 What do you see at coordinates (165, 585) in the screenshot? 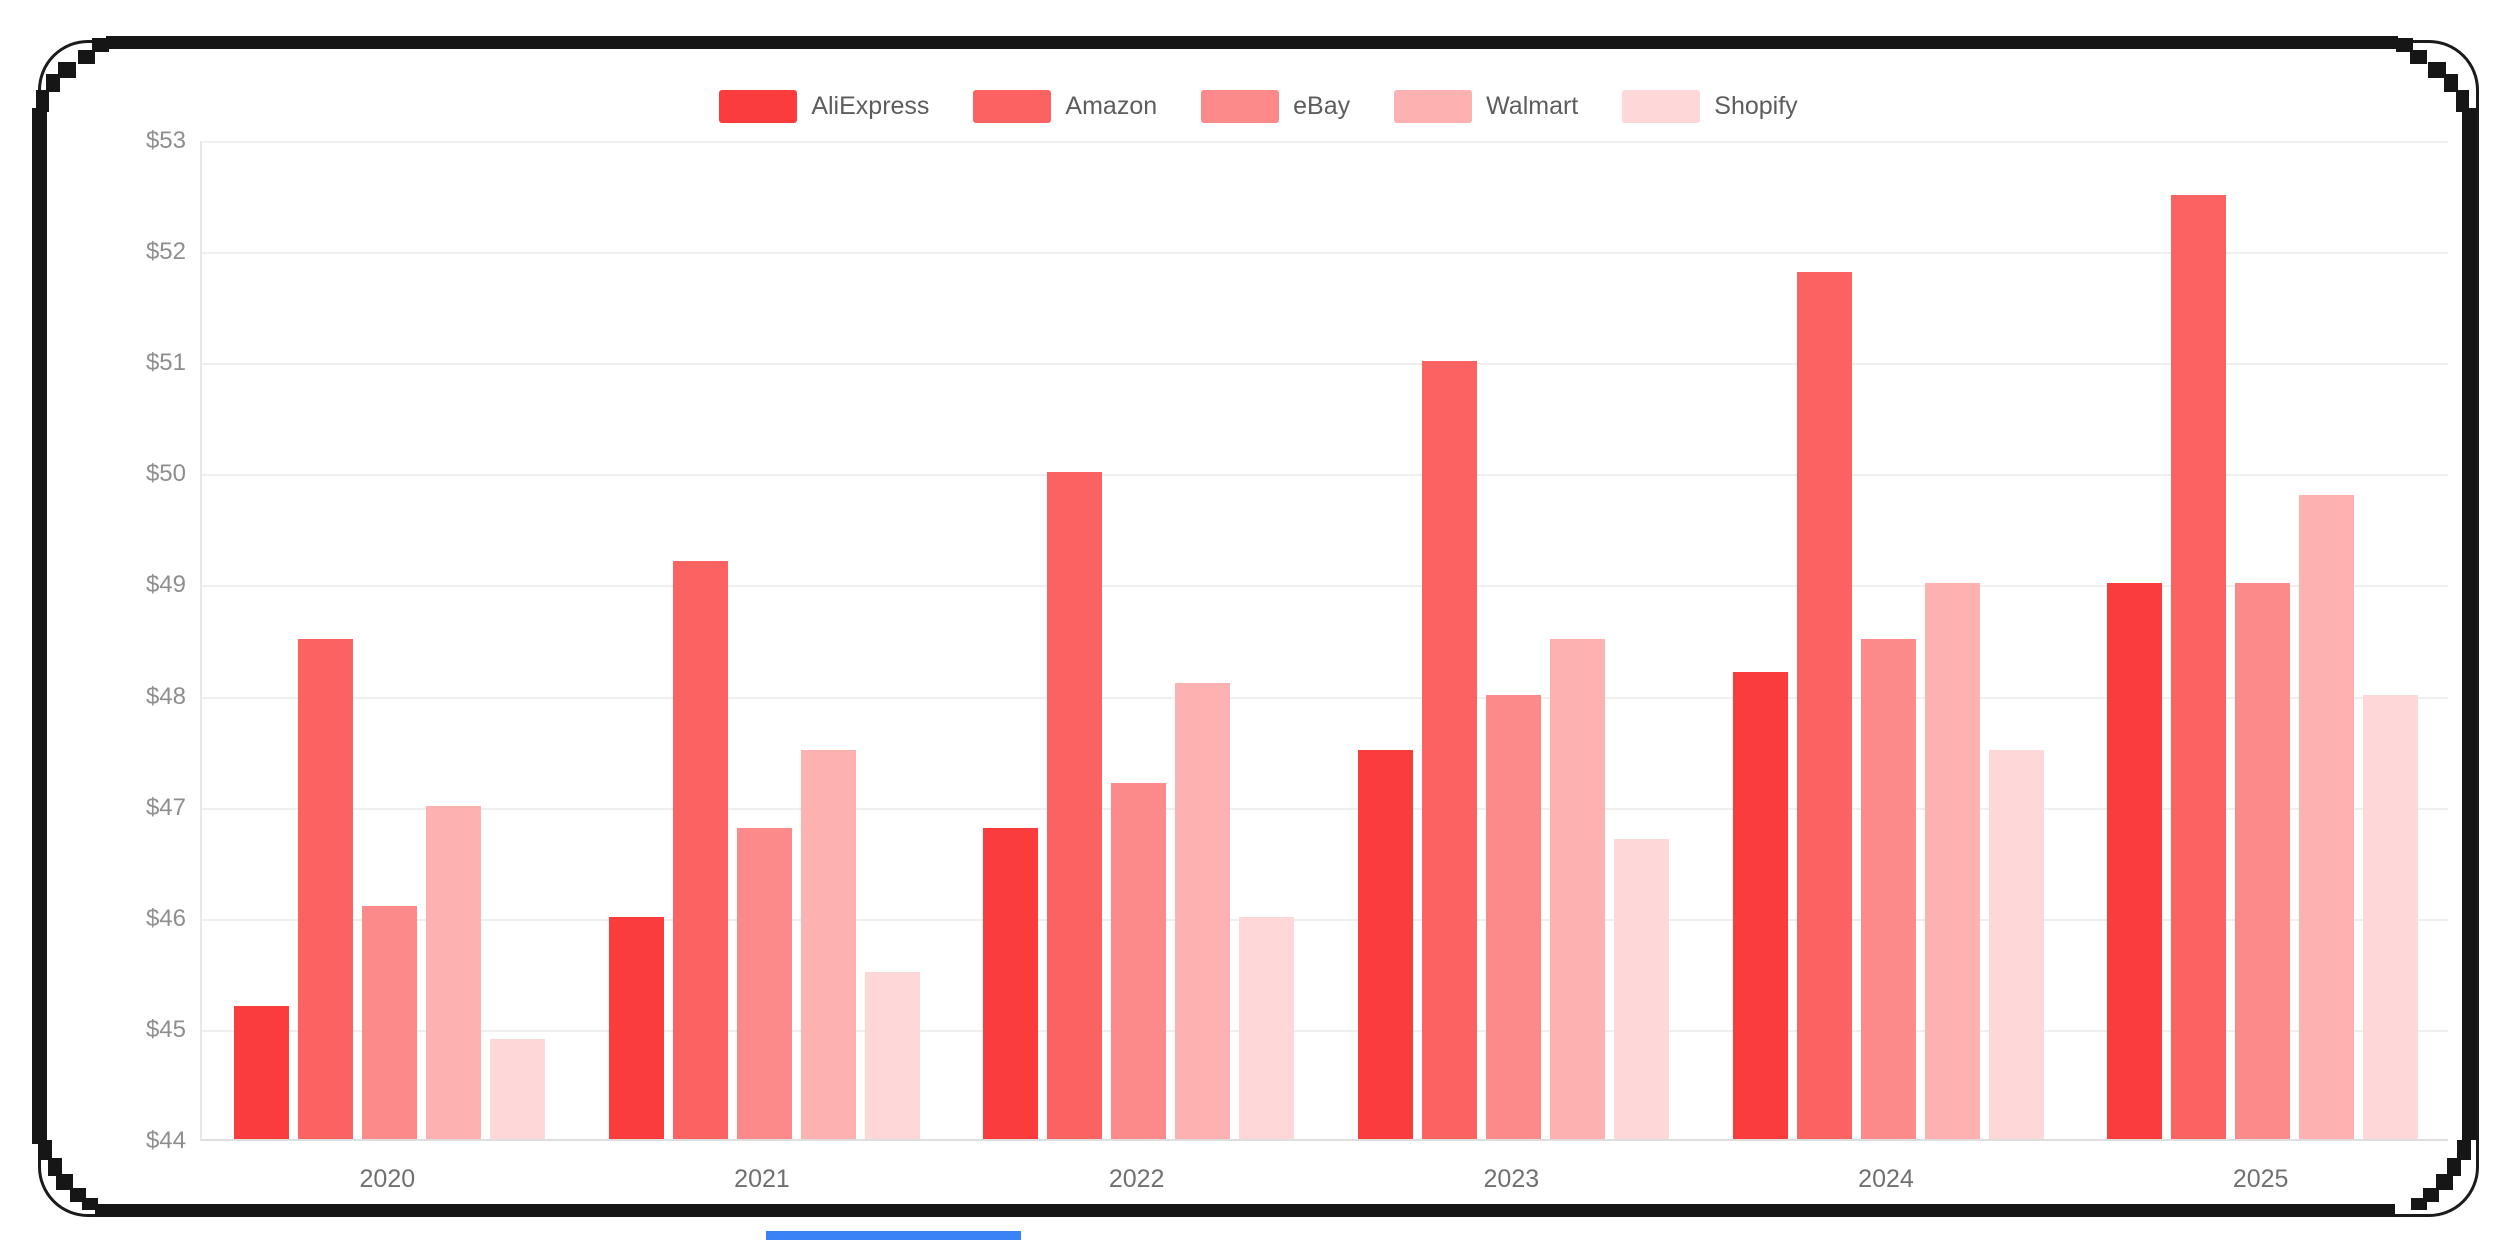
I see `y-axis-tick-label: $49` at bounding box center [165, 585].